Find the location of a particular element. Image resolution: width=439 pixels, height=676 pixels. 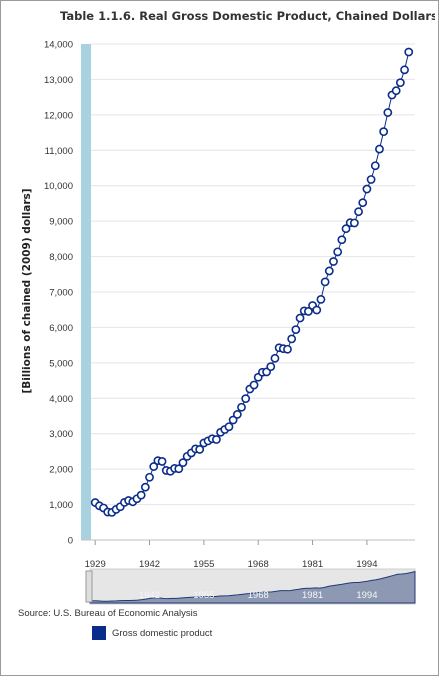

x-tick-label: 1942 is located at coordinates (149, 564).